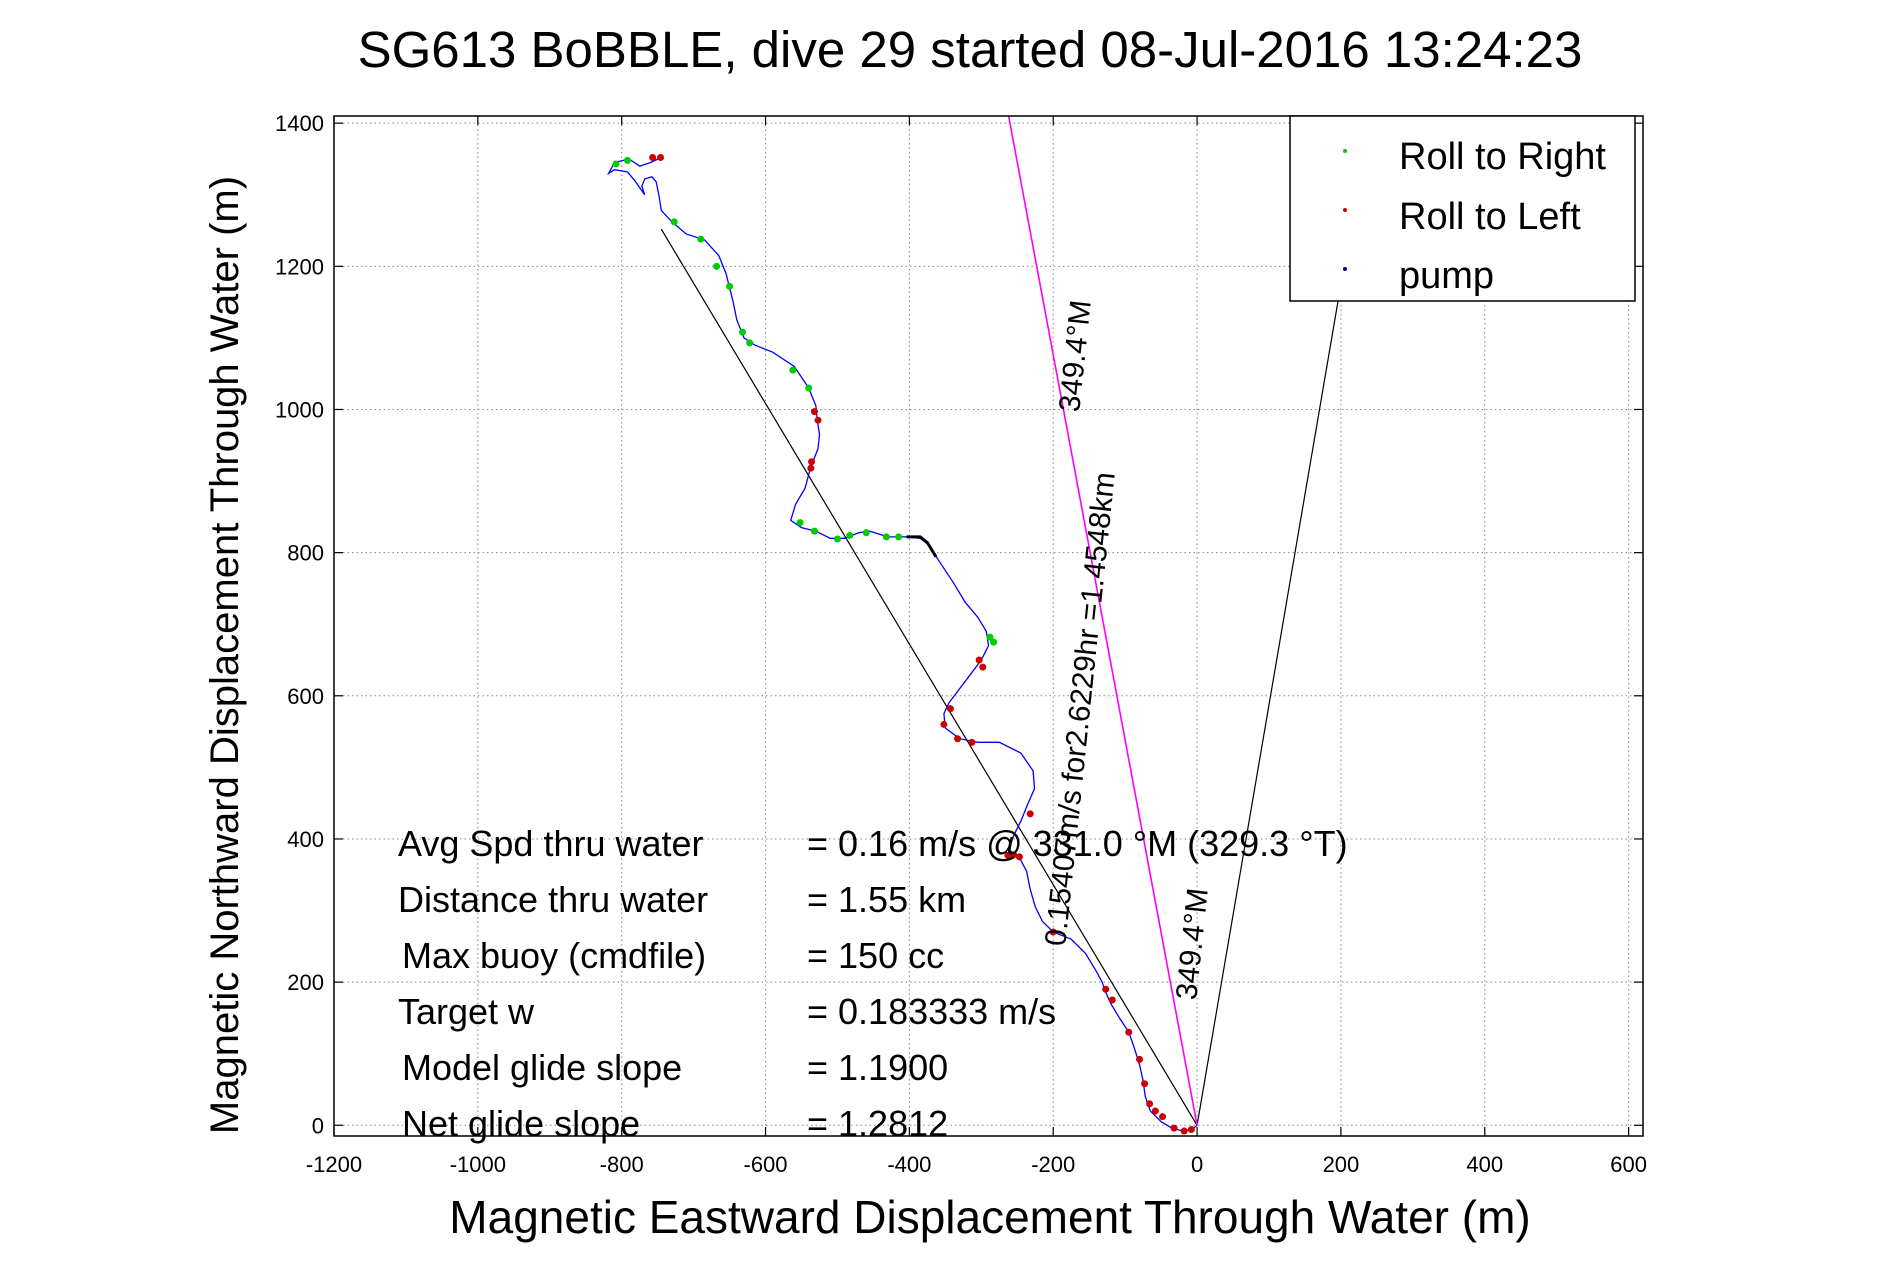 This screenshot has width=1891, height=1262. Describe the element at coordinates (334, 1164) in the screenshot. I see `x-tick-label: -1200` at that location.